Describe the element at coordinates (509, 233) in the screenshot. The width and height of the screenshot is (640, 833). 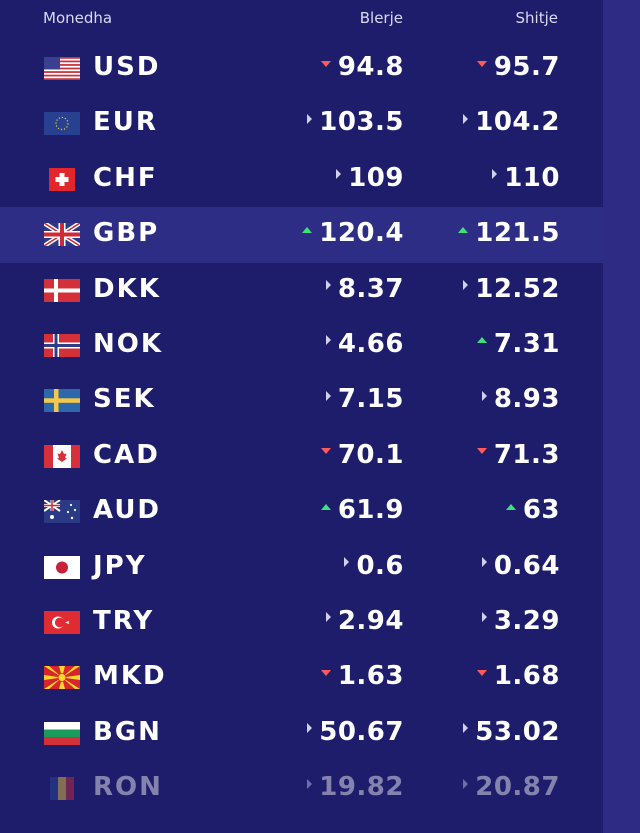
I see `sell-rate: 121.5` at that location.